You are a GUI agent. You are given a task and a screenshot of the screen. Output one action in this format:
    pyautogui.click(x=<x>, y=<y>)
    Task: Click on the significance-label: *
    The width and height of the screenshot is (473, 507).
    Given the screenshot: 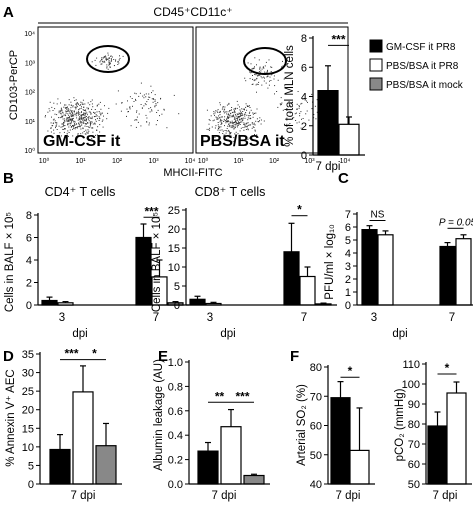 What is the action you would take?
    pyautogui.click(x=94, y=354)
    